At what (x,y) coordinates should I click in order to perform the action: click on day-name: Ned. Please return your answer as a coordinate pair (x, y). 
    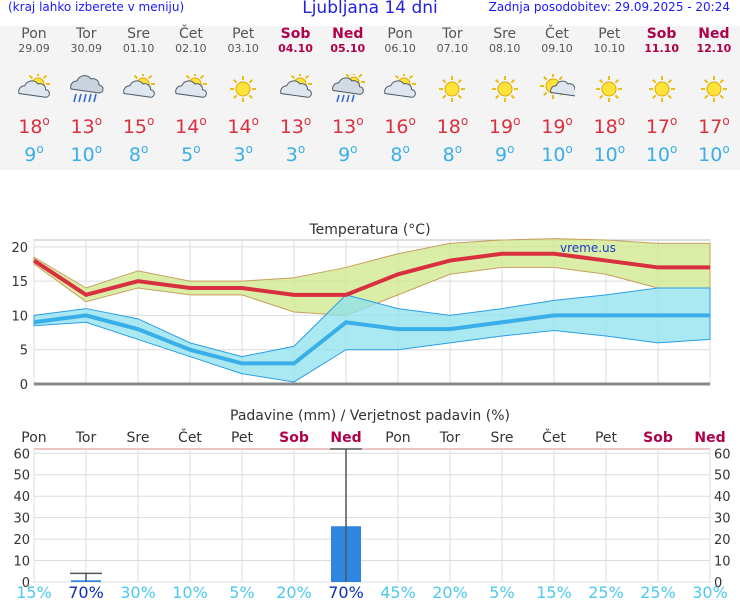
    Looking at the image, I should click on (348, 34).